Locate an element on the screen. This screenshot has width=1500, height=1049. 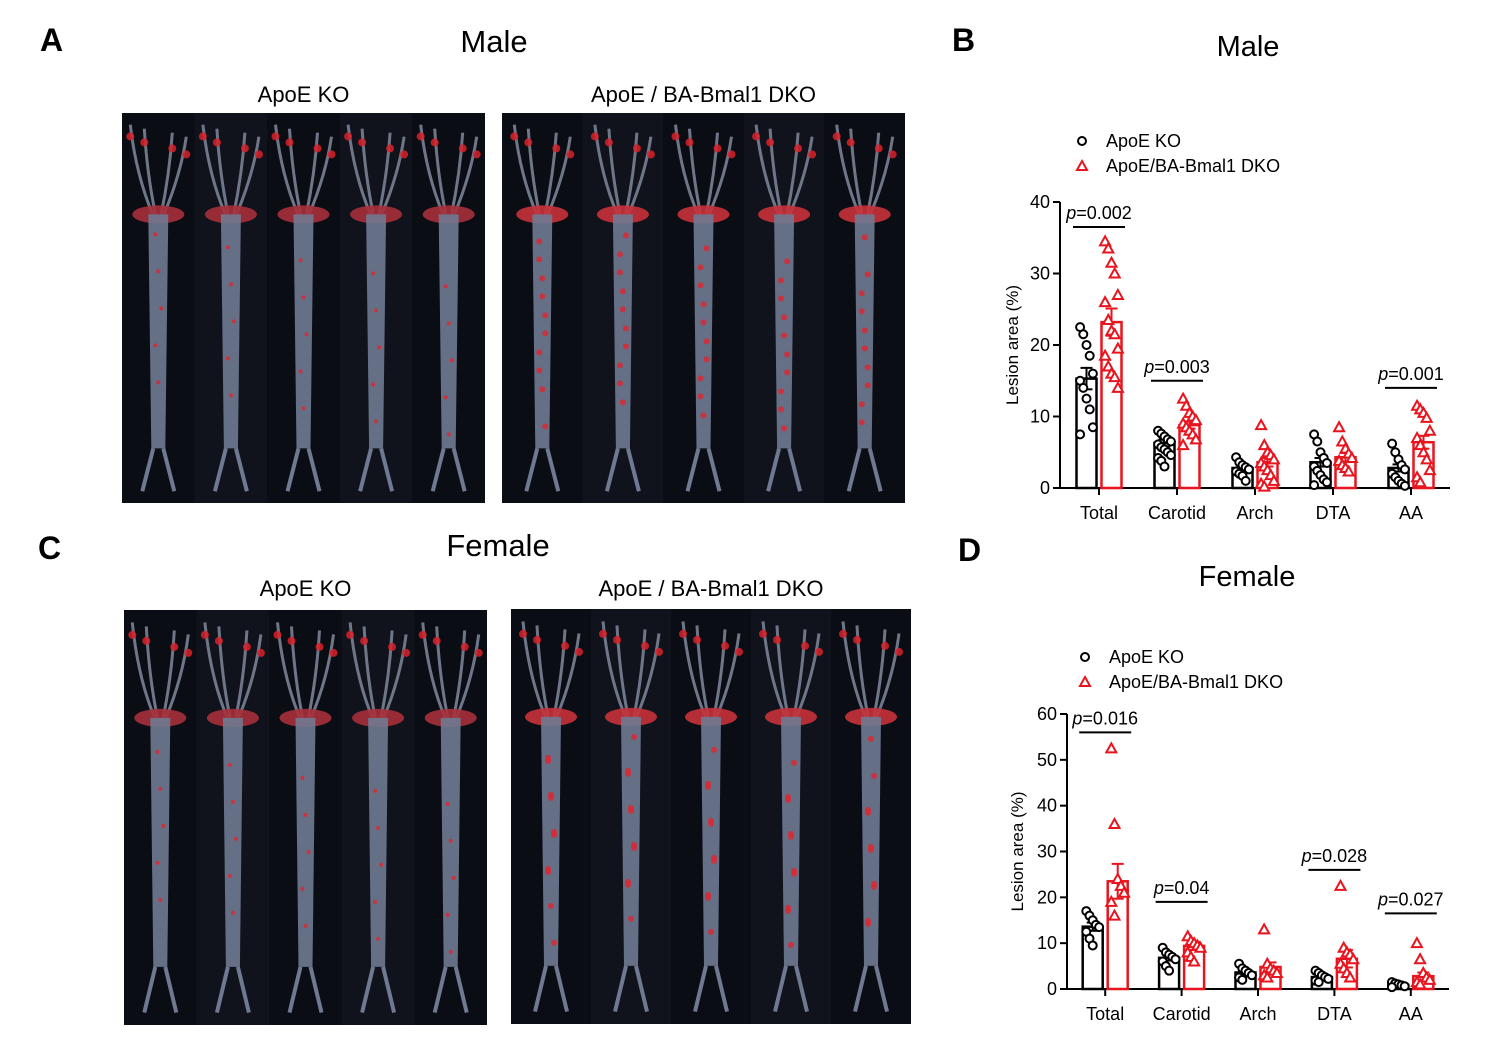
x-tick-label: Arch is located at coordinates (1257, 1014).